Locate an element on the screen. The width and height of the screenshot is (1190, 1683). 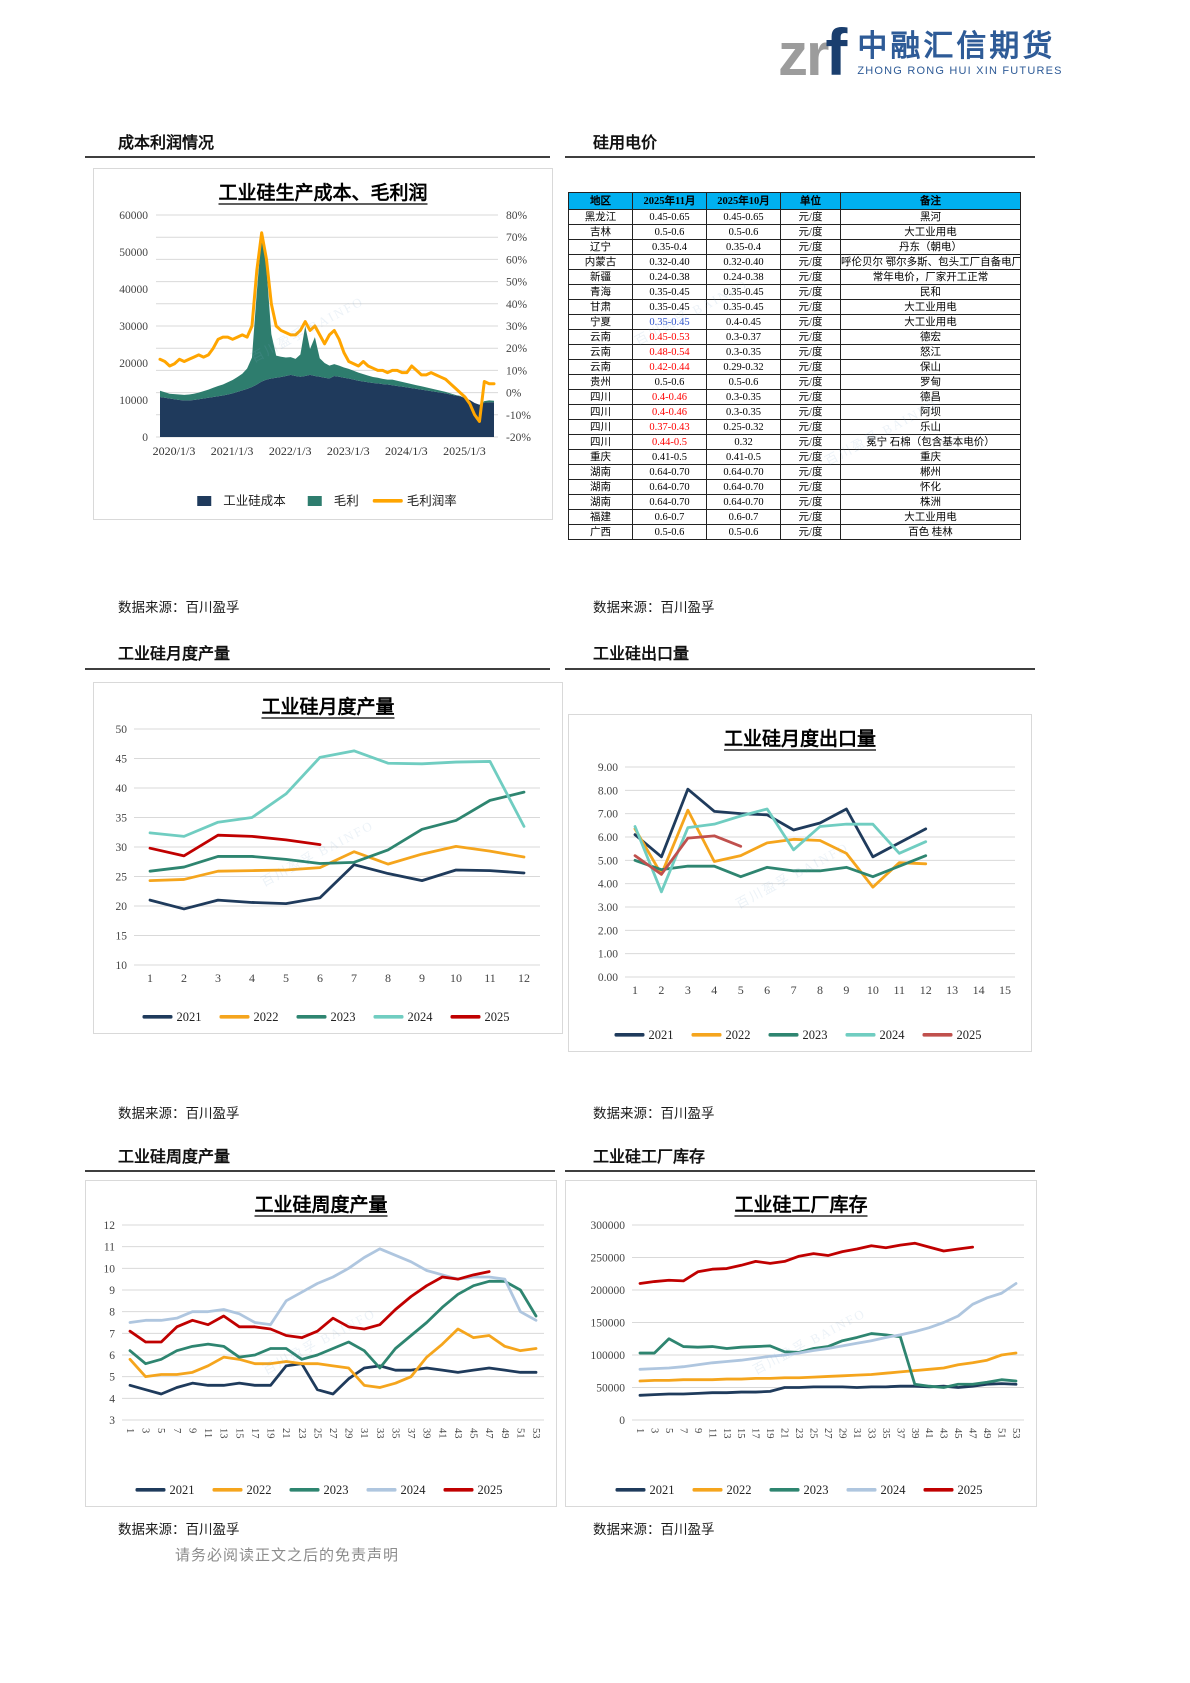
table-cell: 0.35-0.45 is located at coordinates (669, 322).